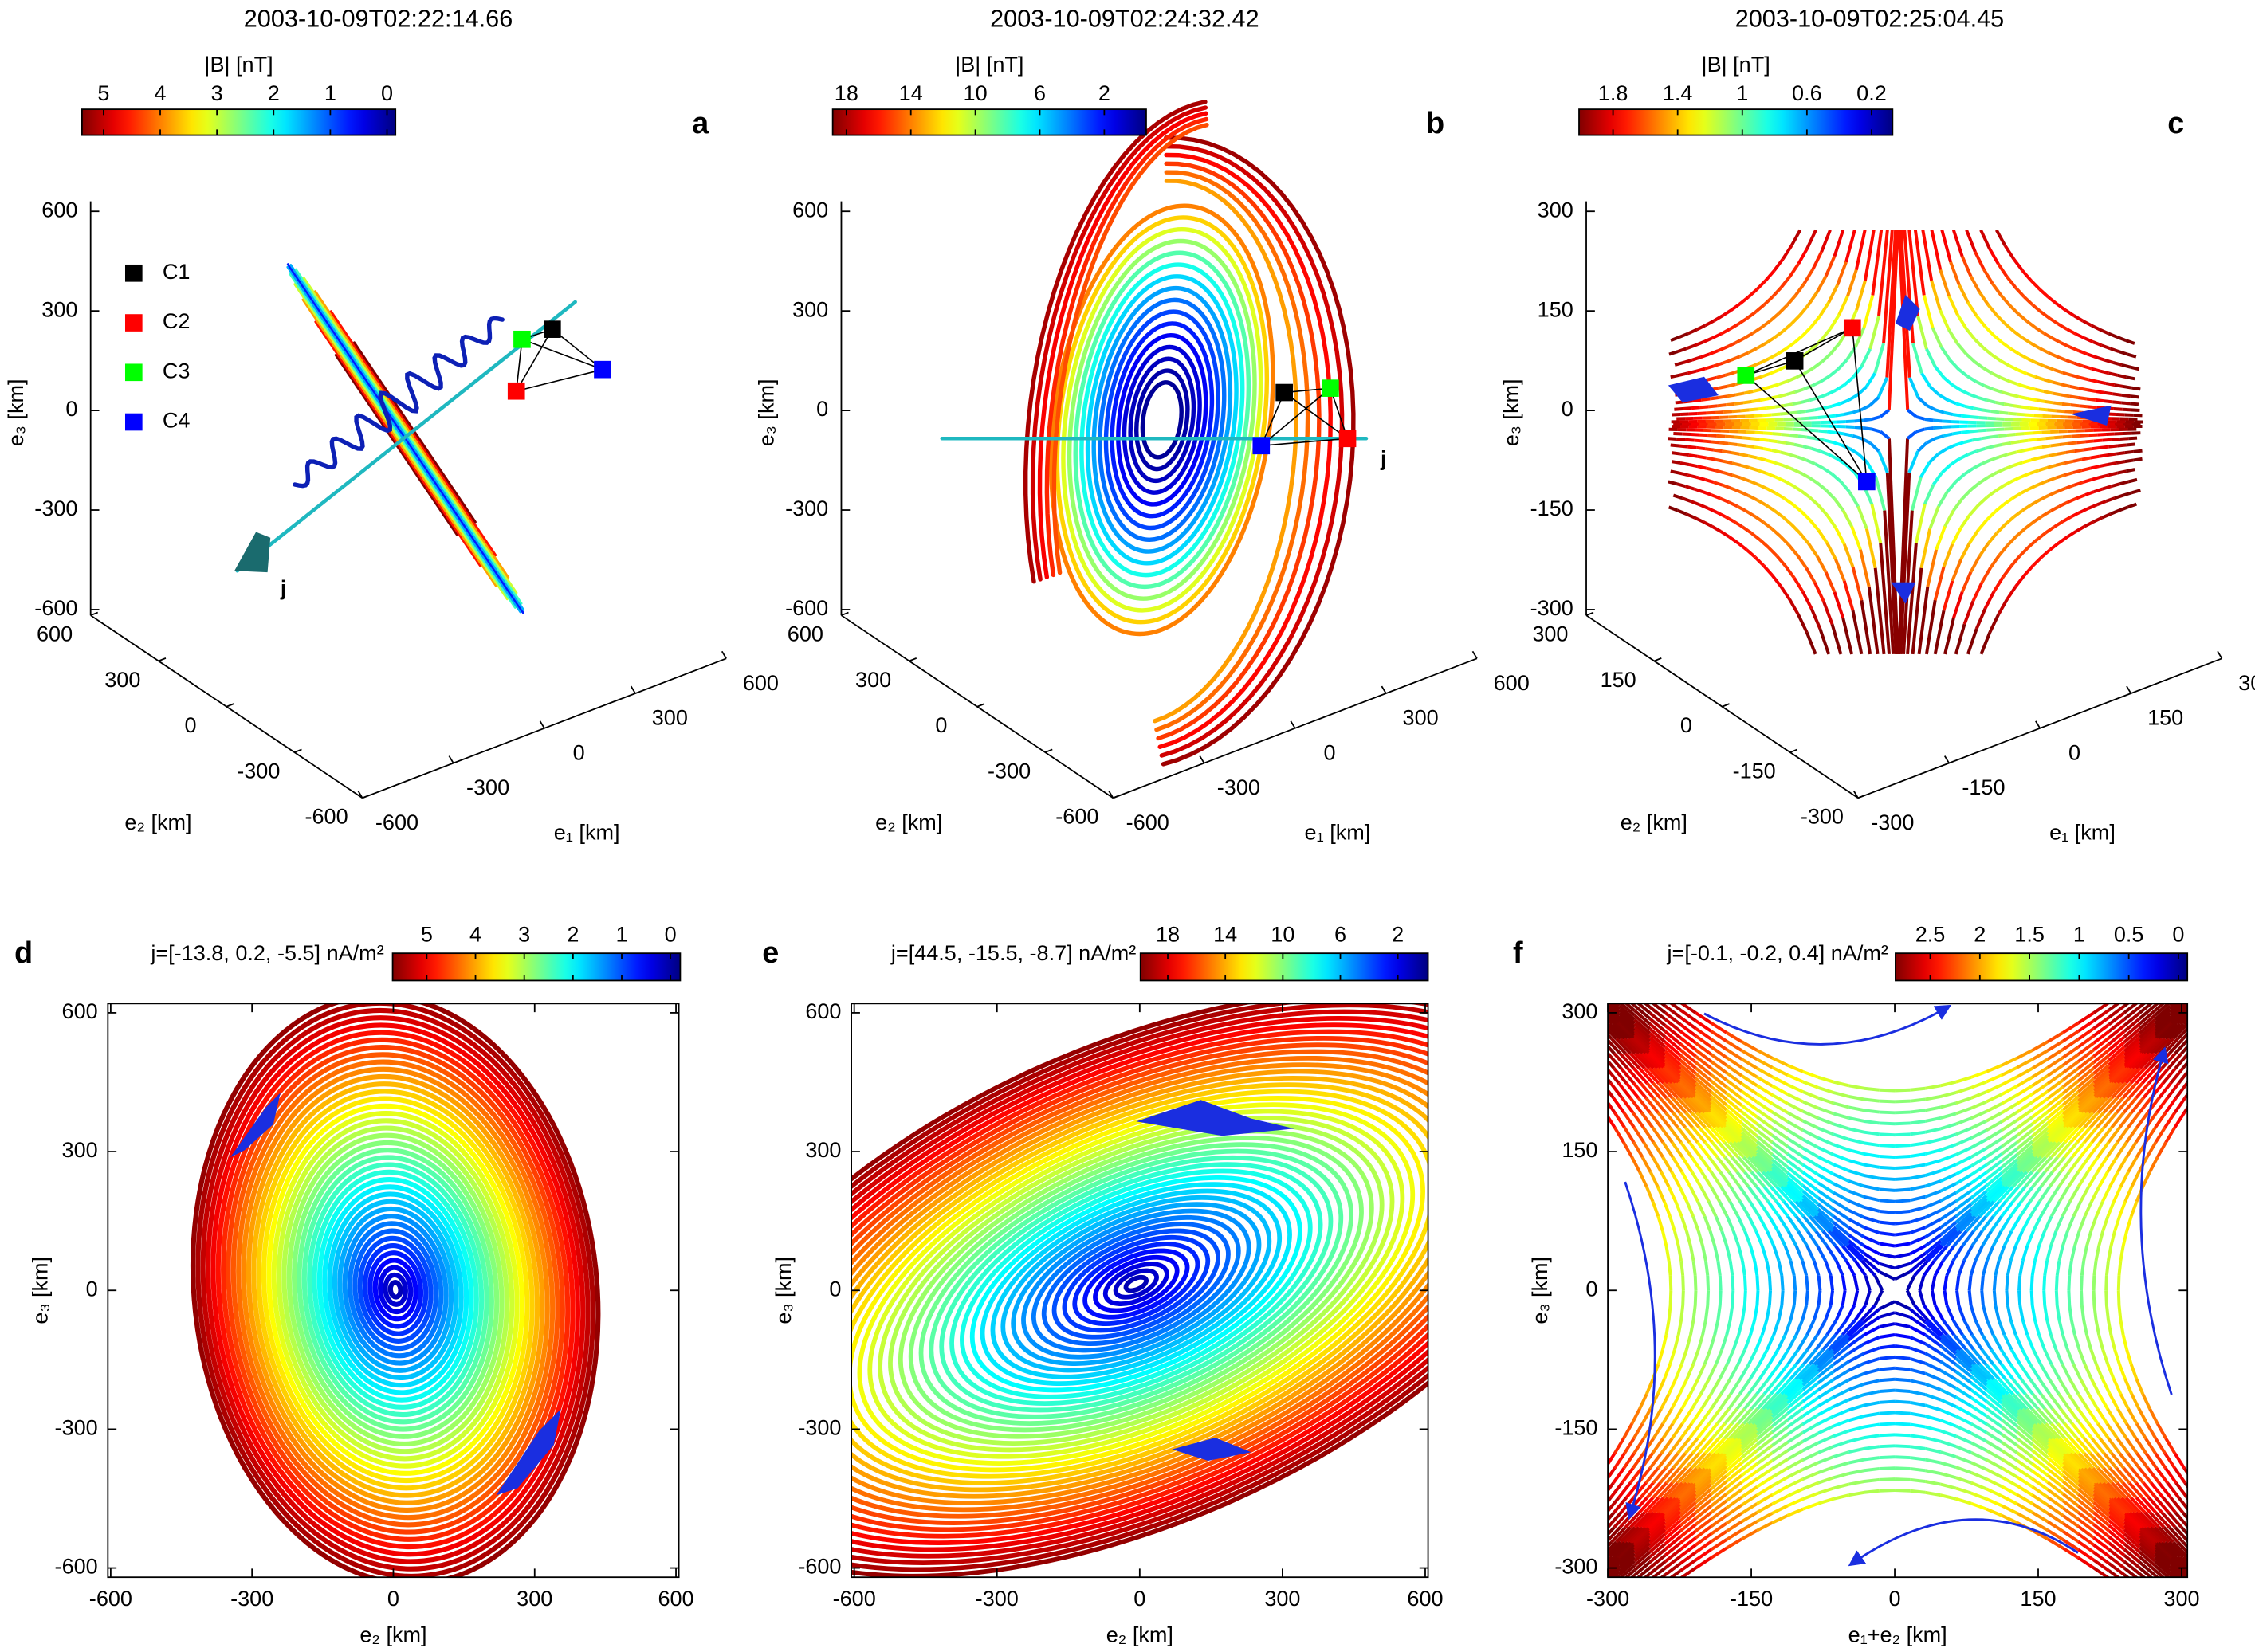 This screenshot has width=2255, height=1652. Describe the element at coordinates (1576, 1567) in the screenshot. I see `y-tick-label: -300` at that location.